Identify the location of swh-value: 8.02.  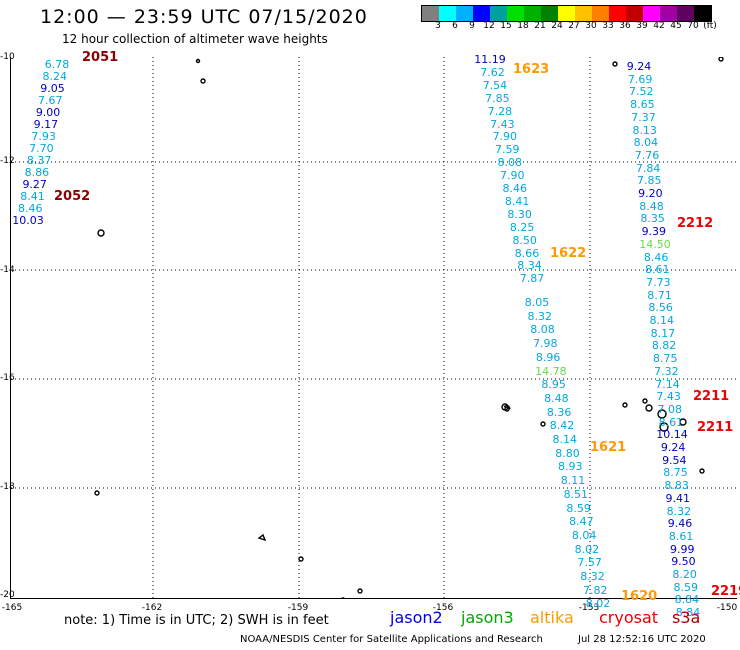
(587, 549).